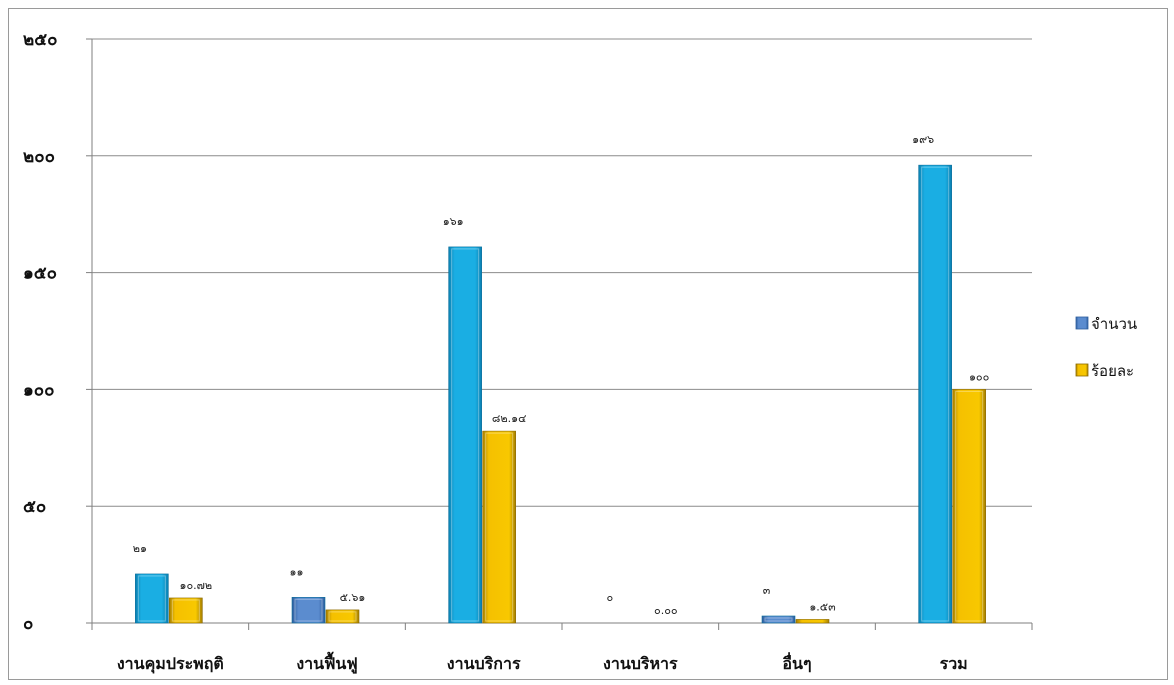 The height and width of the screenshot is (685, 1174). I want to click on y-tick-label: ๕๐, so click(34, 507).